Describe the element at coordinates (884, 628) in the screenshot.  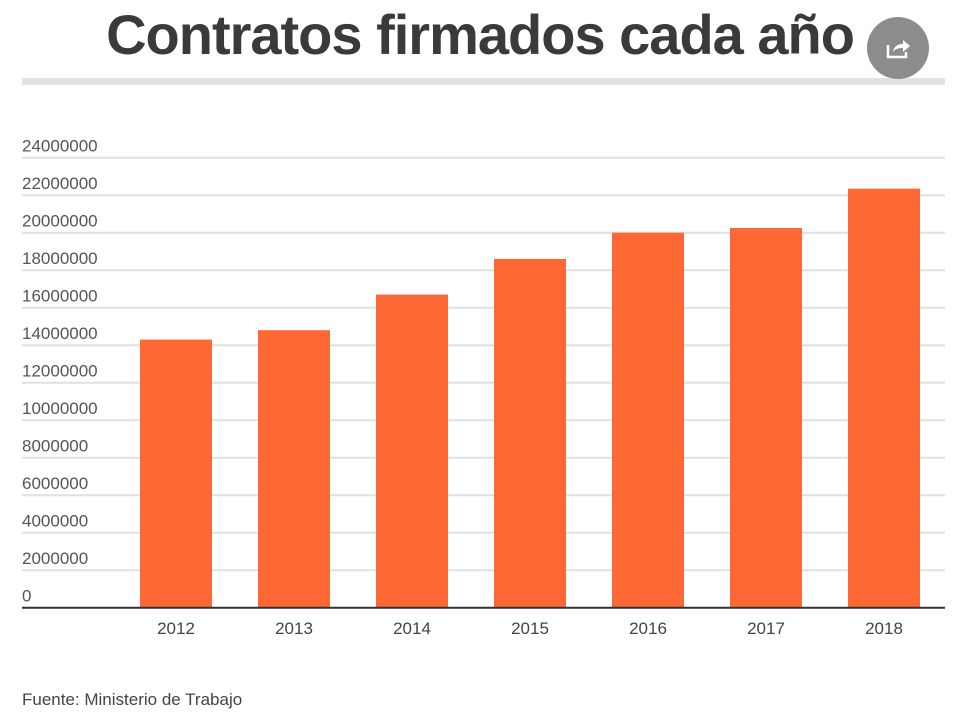
I see `x-tick-label: 2018` at that location.